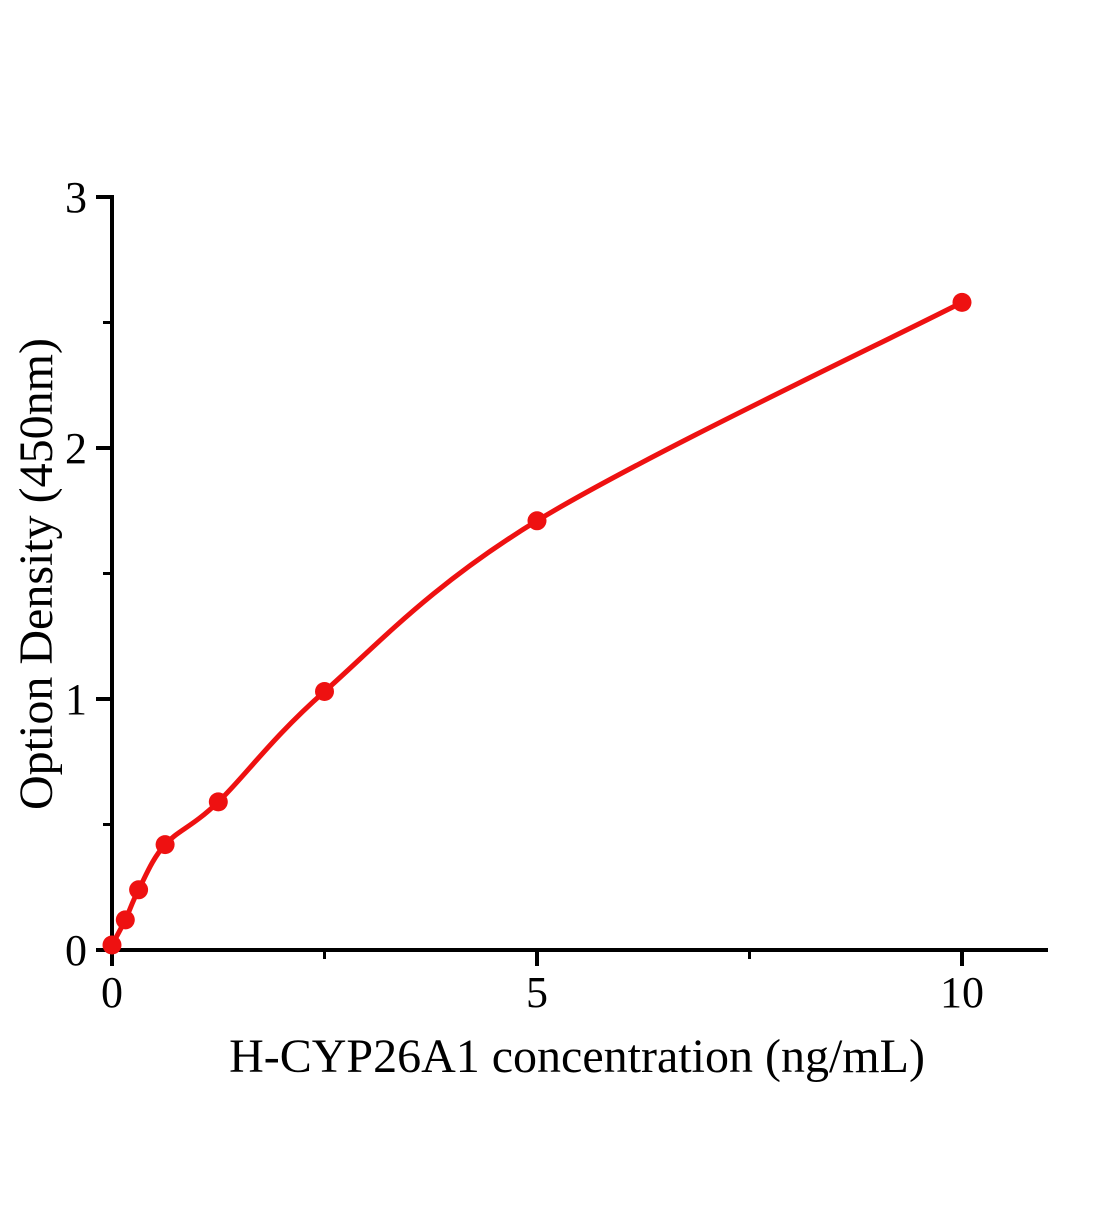  Describe the element at coordinates (76, 950) in the screenshot. I see `y-tick-label: 0` at that location.